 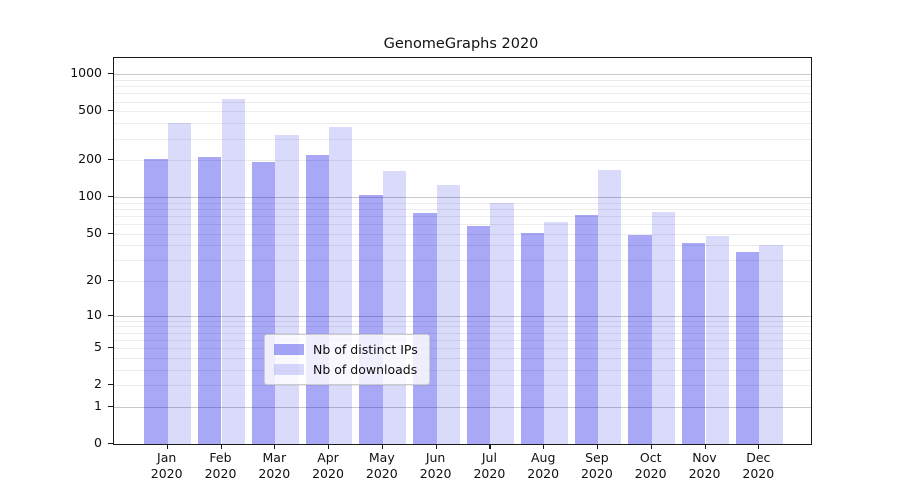 I want to click on bar-jul-downloads, so click(x=502, y=323).